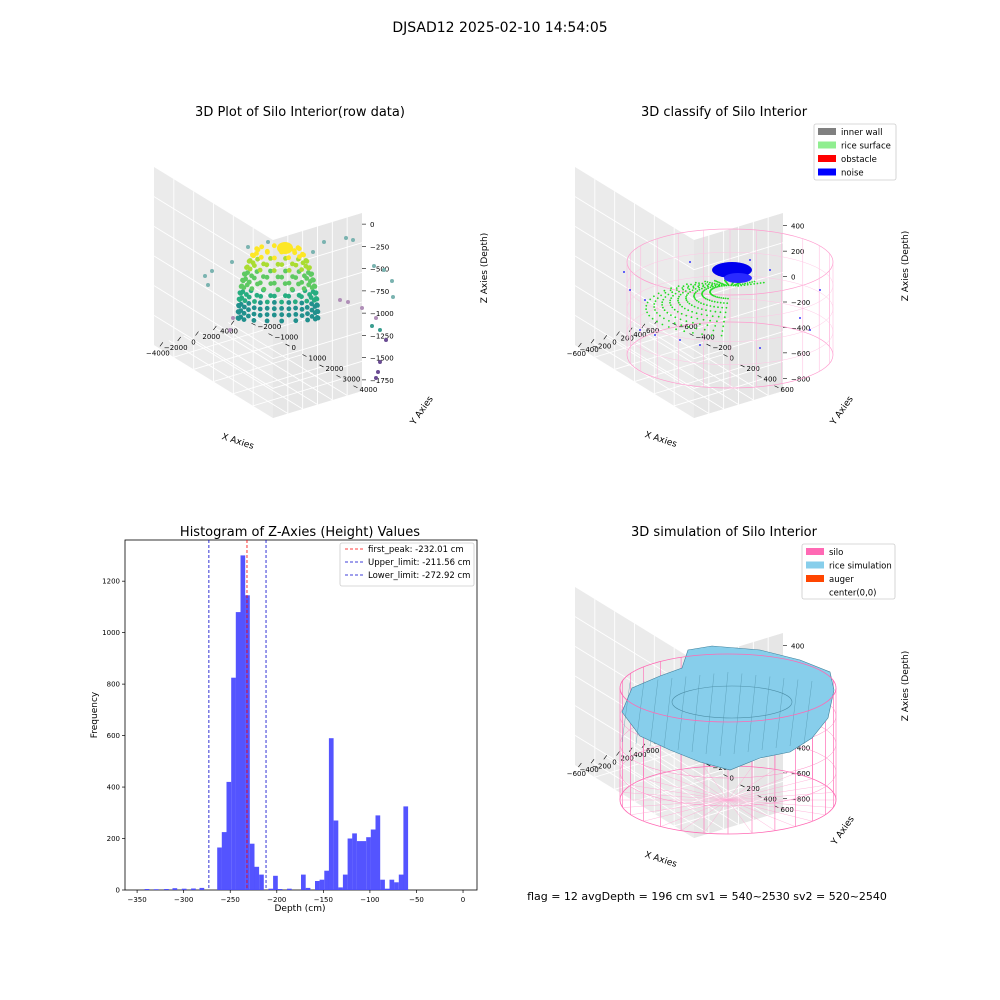  I want to click on x-tick-label: −350, so click(136, 900).